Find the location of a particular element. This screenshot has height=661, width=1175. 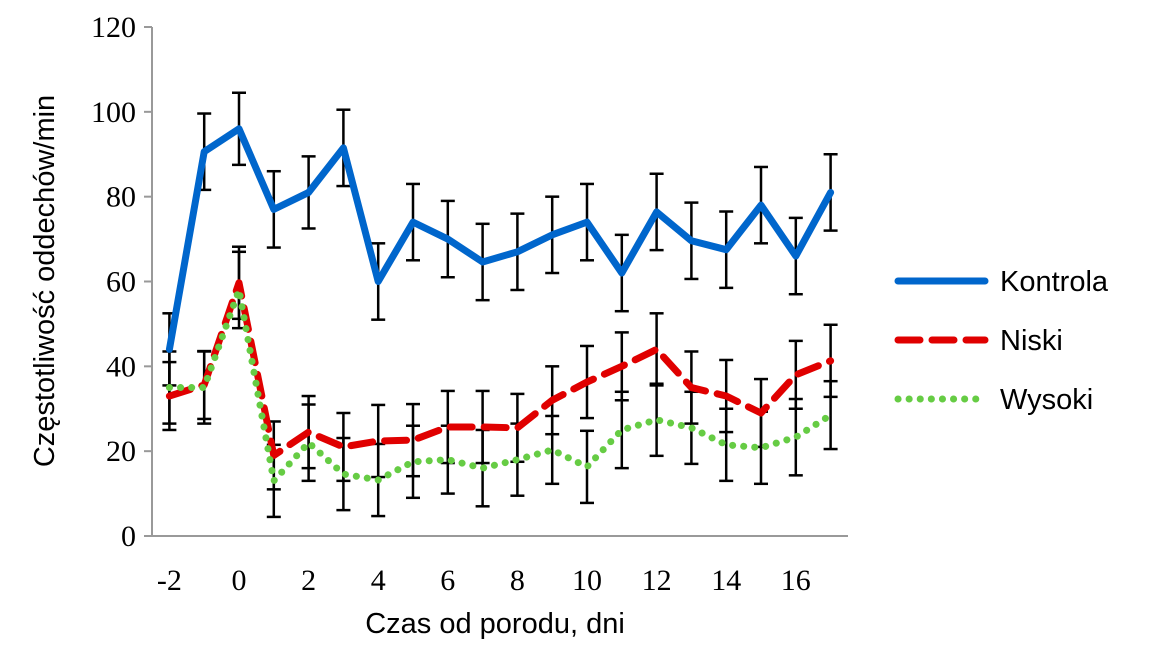

legend-label: Niski is located at coordinates (1031, 341).